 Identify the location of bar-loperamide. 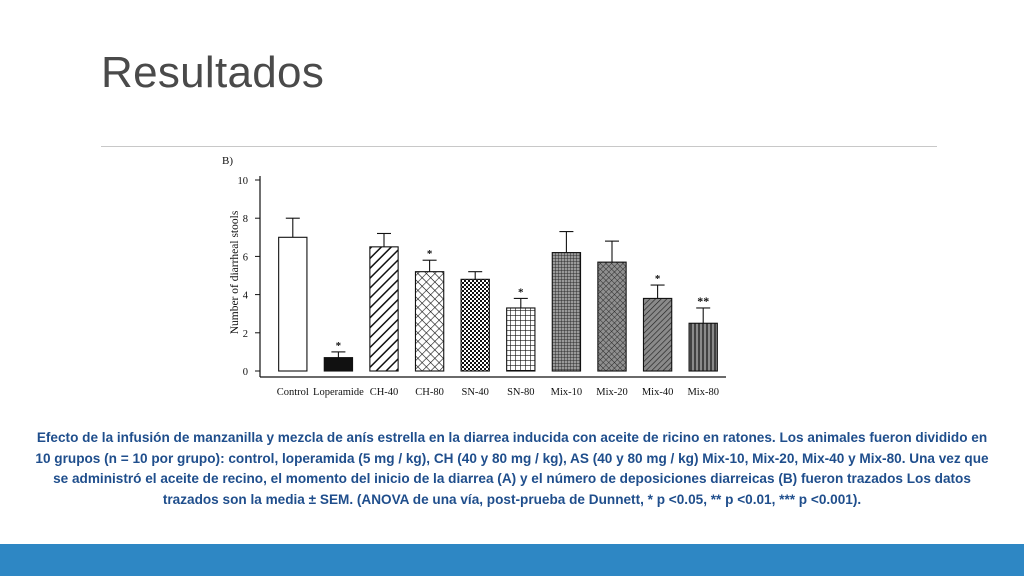
(338, 364).